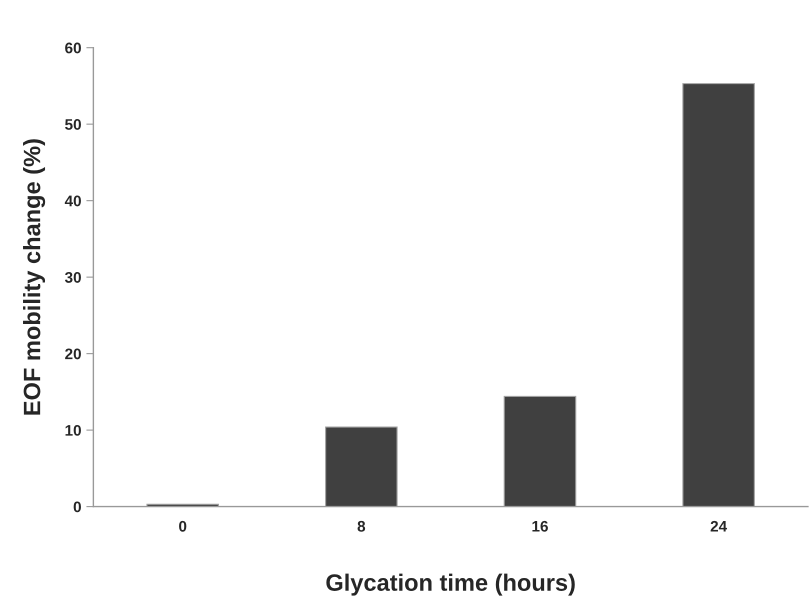 The width and height of the screenshot is (812, 596). Describe the element at coordinates (72, 277) in the screenshot. I see `y-tick-label: 30` at that location.